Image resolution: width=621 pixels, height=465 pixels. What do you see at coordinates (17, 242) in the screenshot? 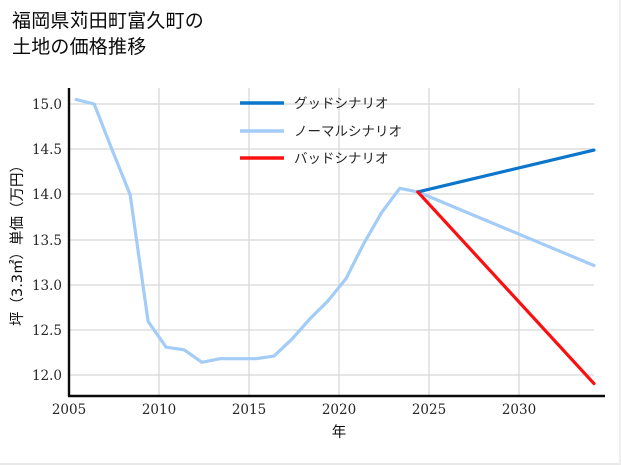
I see `y-axis-label: 坪（3.3㎡）単価（万円）` at bounding box center [17, 242].